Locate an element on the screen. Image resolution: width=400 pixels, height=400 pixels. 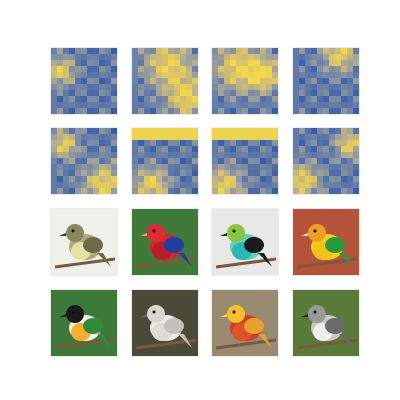
caique-image is located at coordinates (84, 323).